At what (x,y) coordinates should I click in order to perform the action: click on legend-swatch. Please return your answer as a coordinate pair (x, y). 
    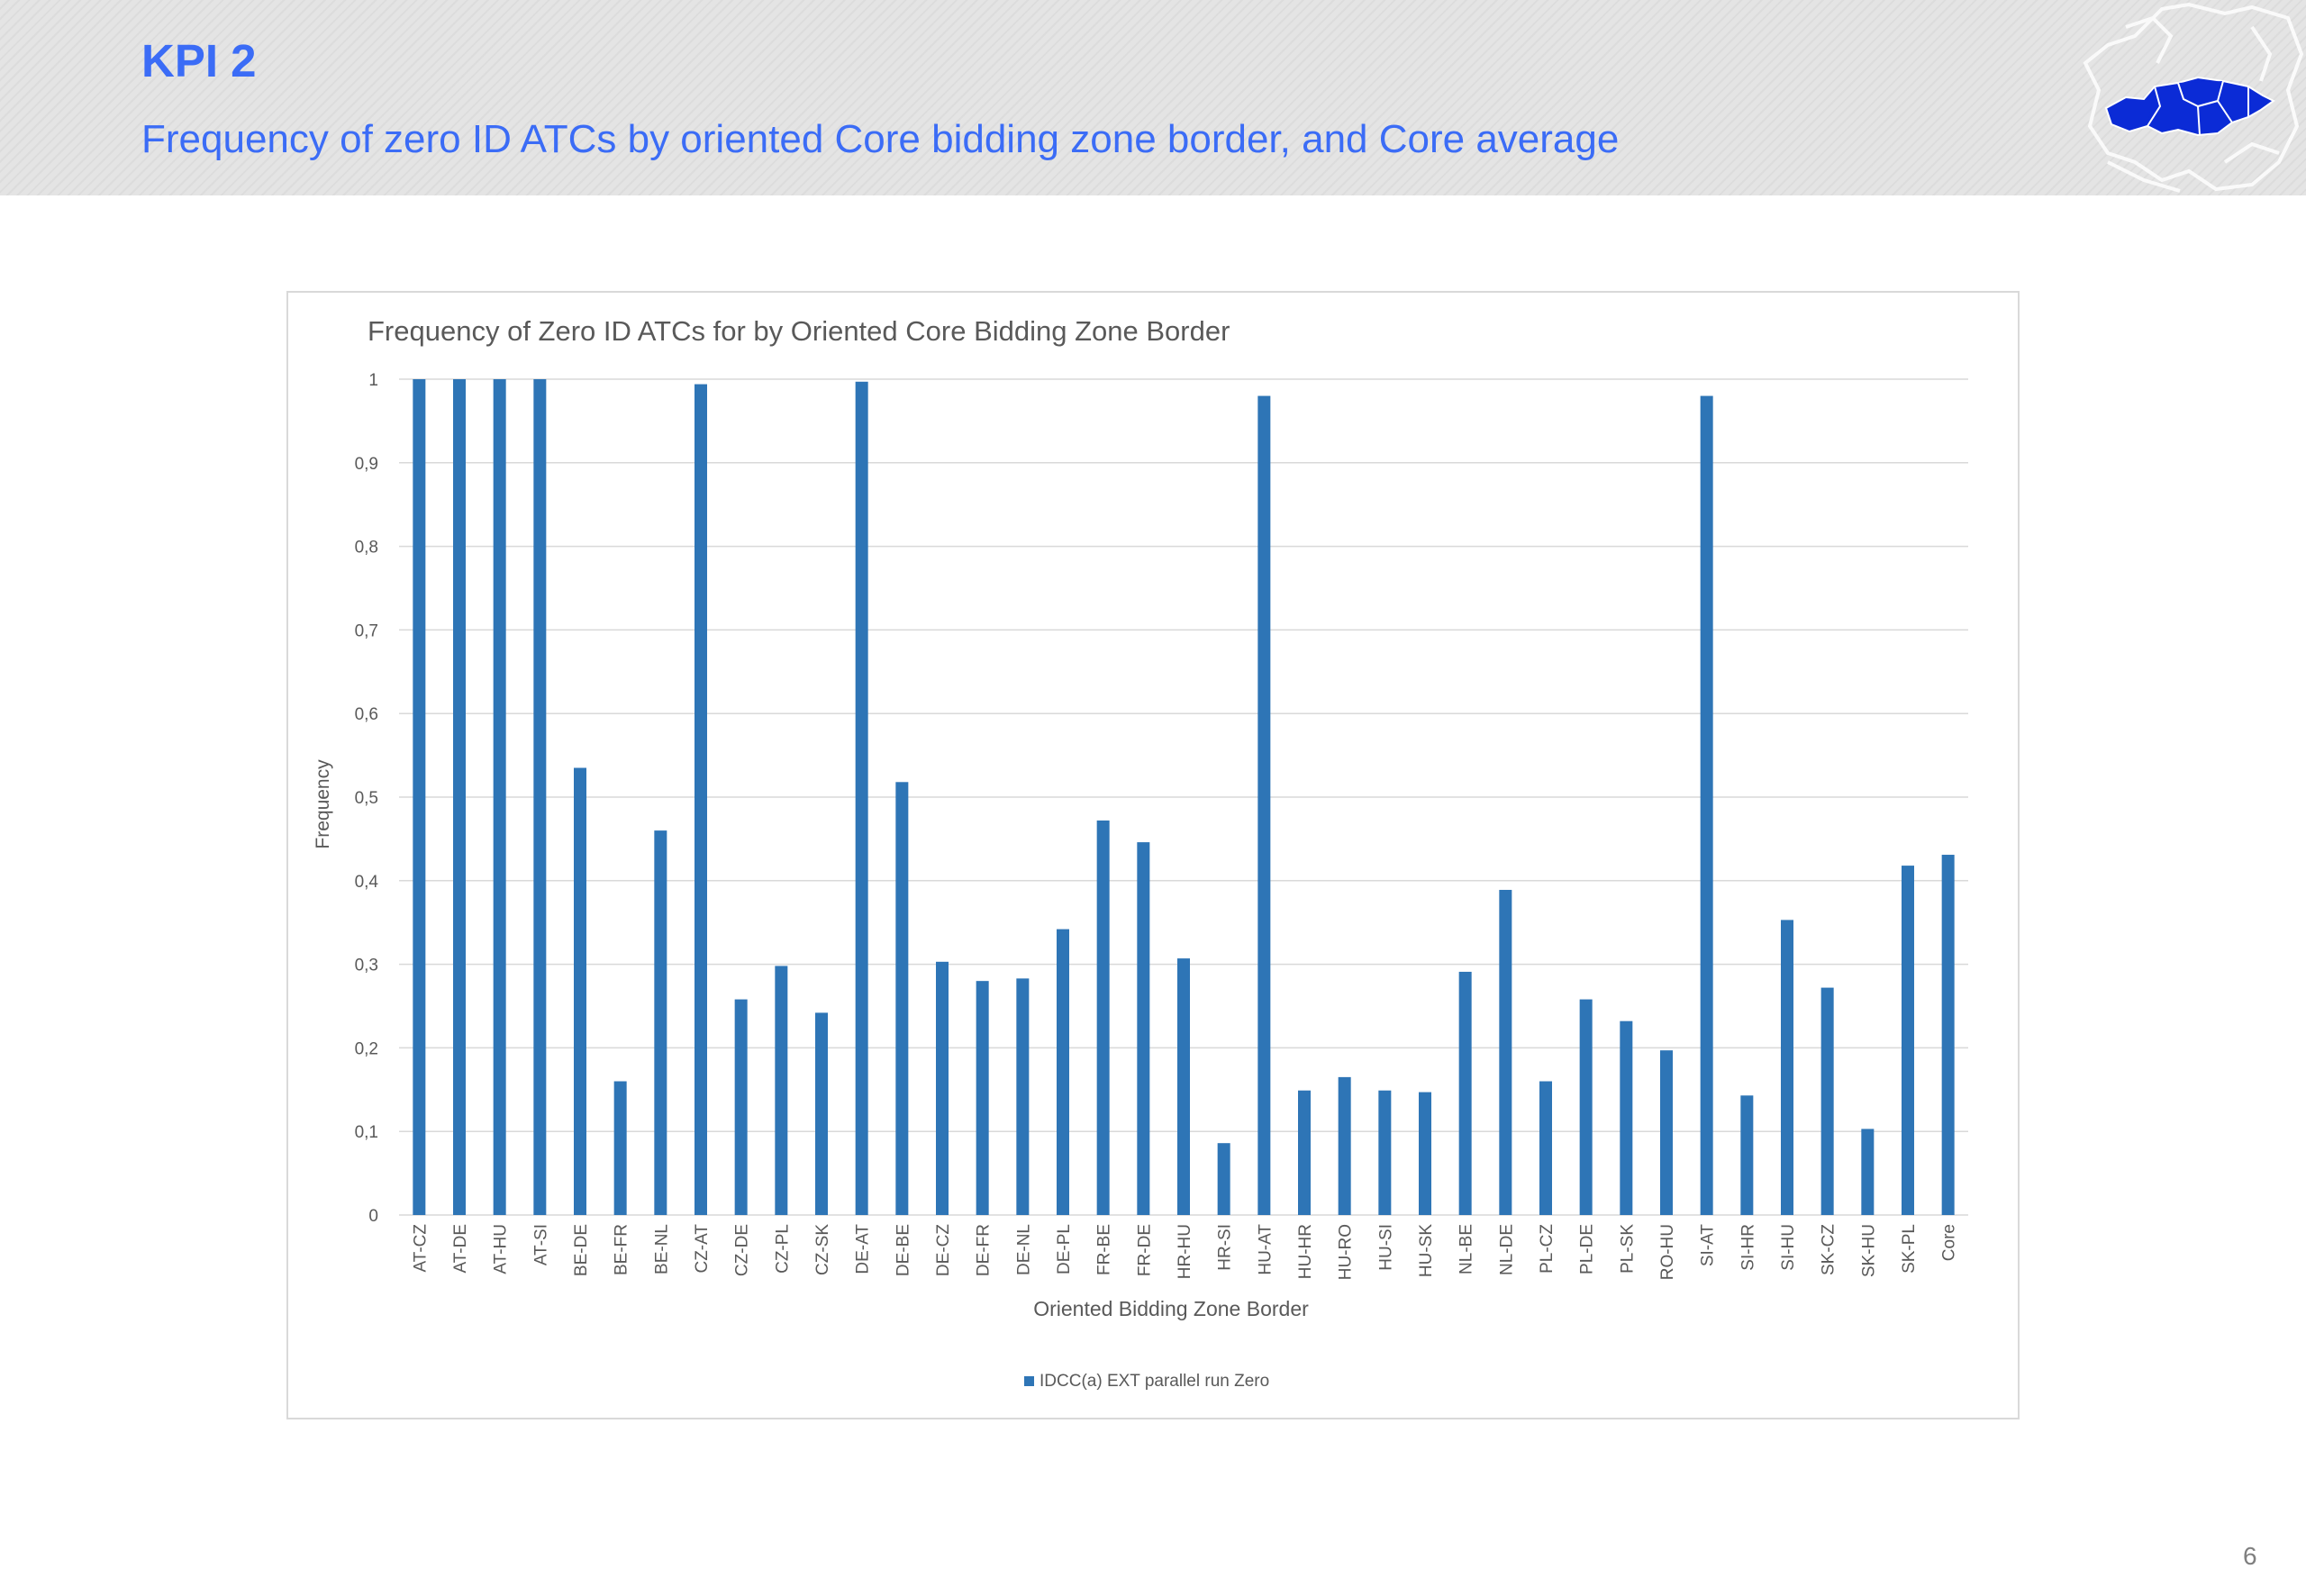
    Looking at the image, I should click on (1029, 1381).